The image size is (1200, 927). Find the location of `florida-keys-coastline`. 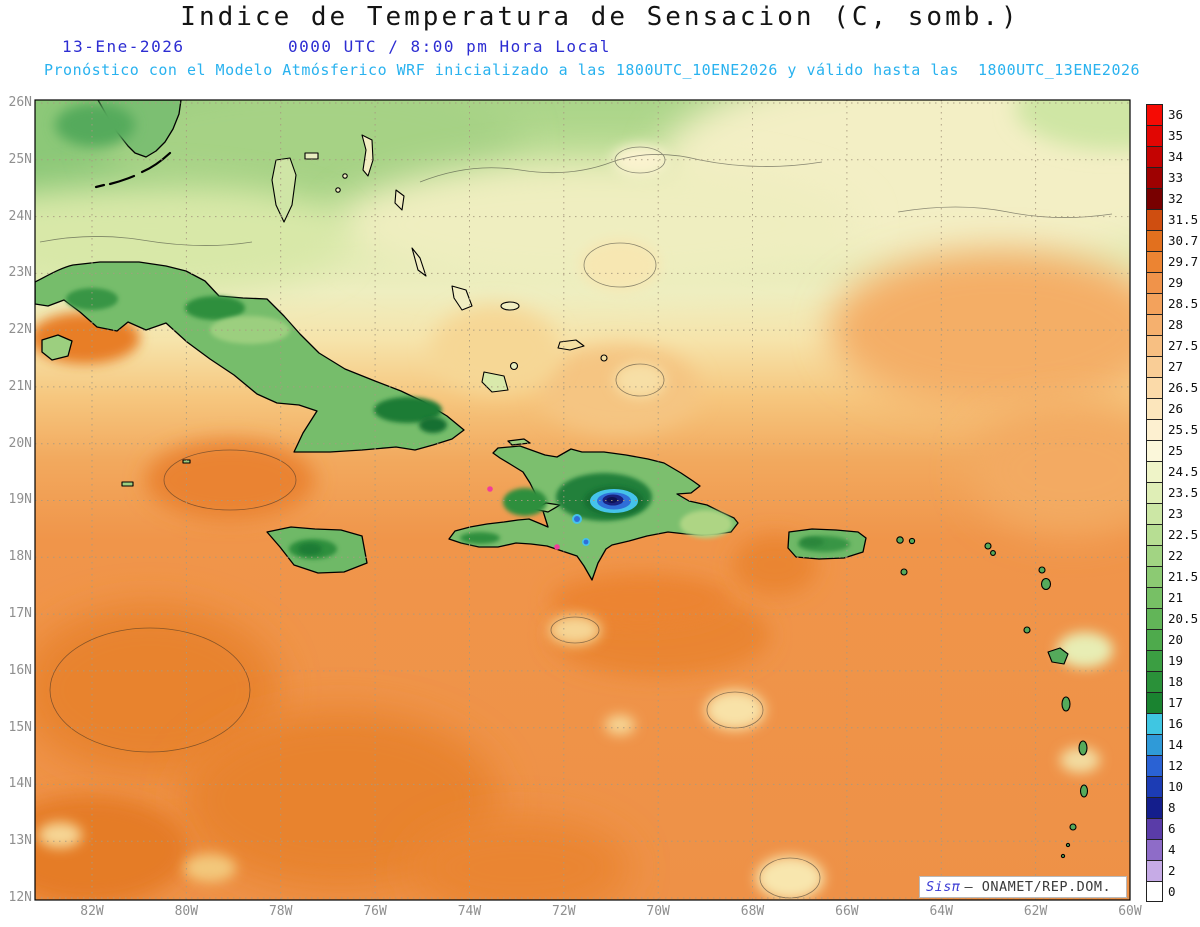

florida-keys-coastline is located at coordinates (133, 170).